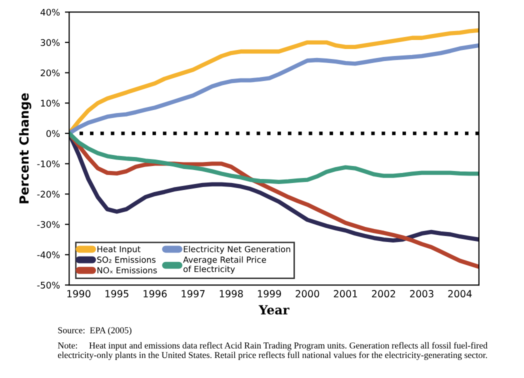 The width and height of the screenshot is (524, 378). Describe the element at coordinates (78, 294) in the screenshot. I see `x-tick-label: 1990` at that location.